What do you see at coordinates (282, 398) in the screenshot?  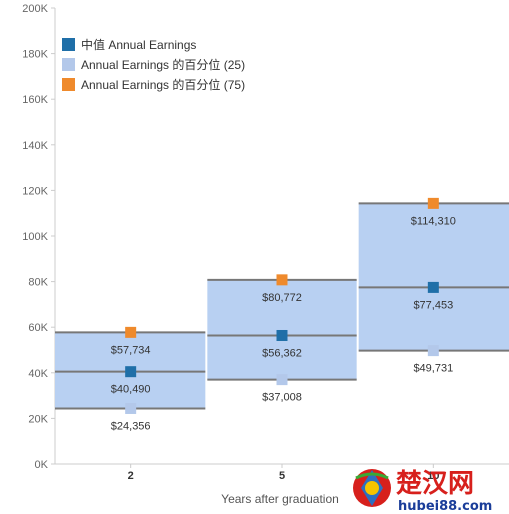 I see `data-label: $37,008` at bounding box center [282, 398].